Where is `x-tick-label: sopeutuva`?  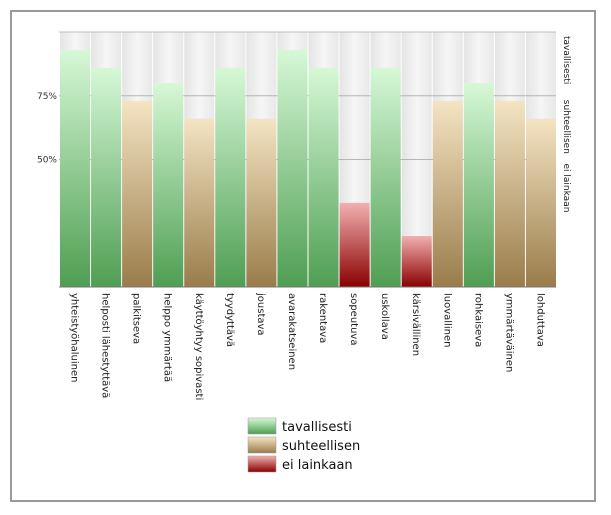
x-tick-label: sopeutuva is located at coordinates (353, 319).